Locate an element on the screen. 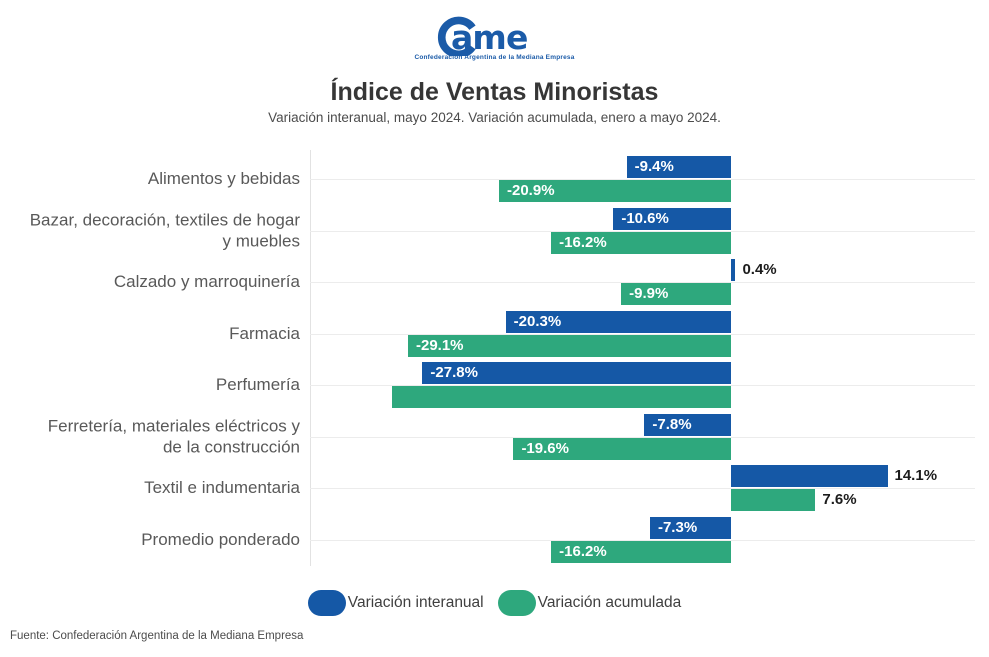 The width and height of the screenshot is (989, 657). category-label: Textil e indumentaria is located at coordinates (150, 488).